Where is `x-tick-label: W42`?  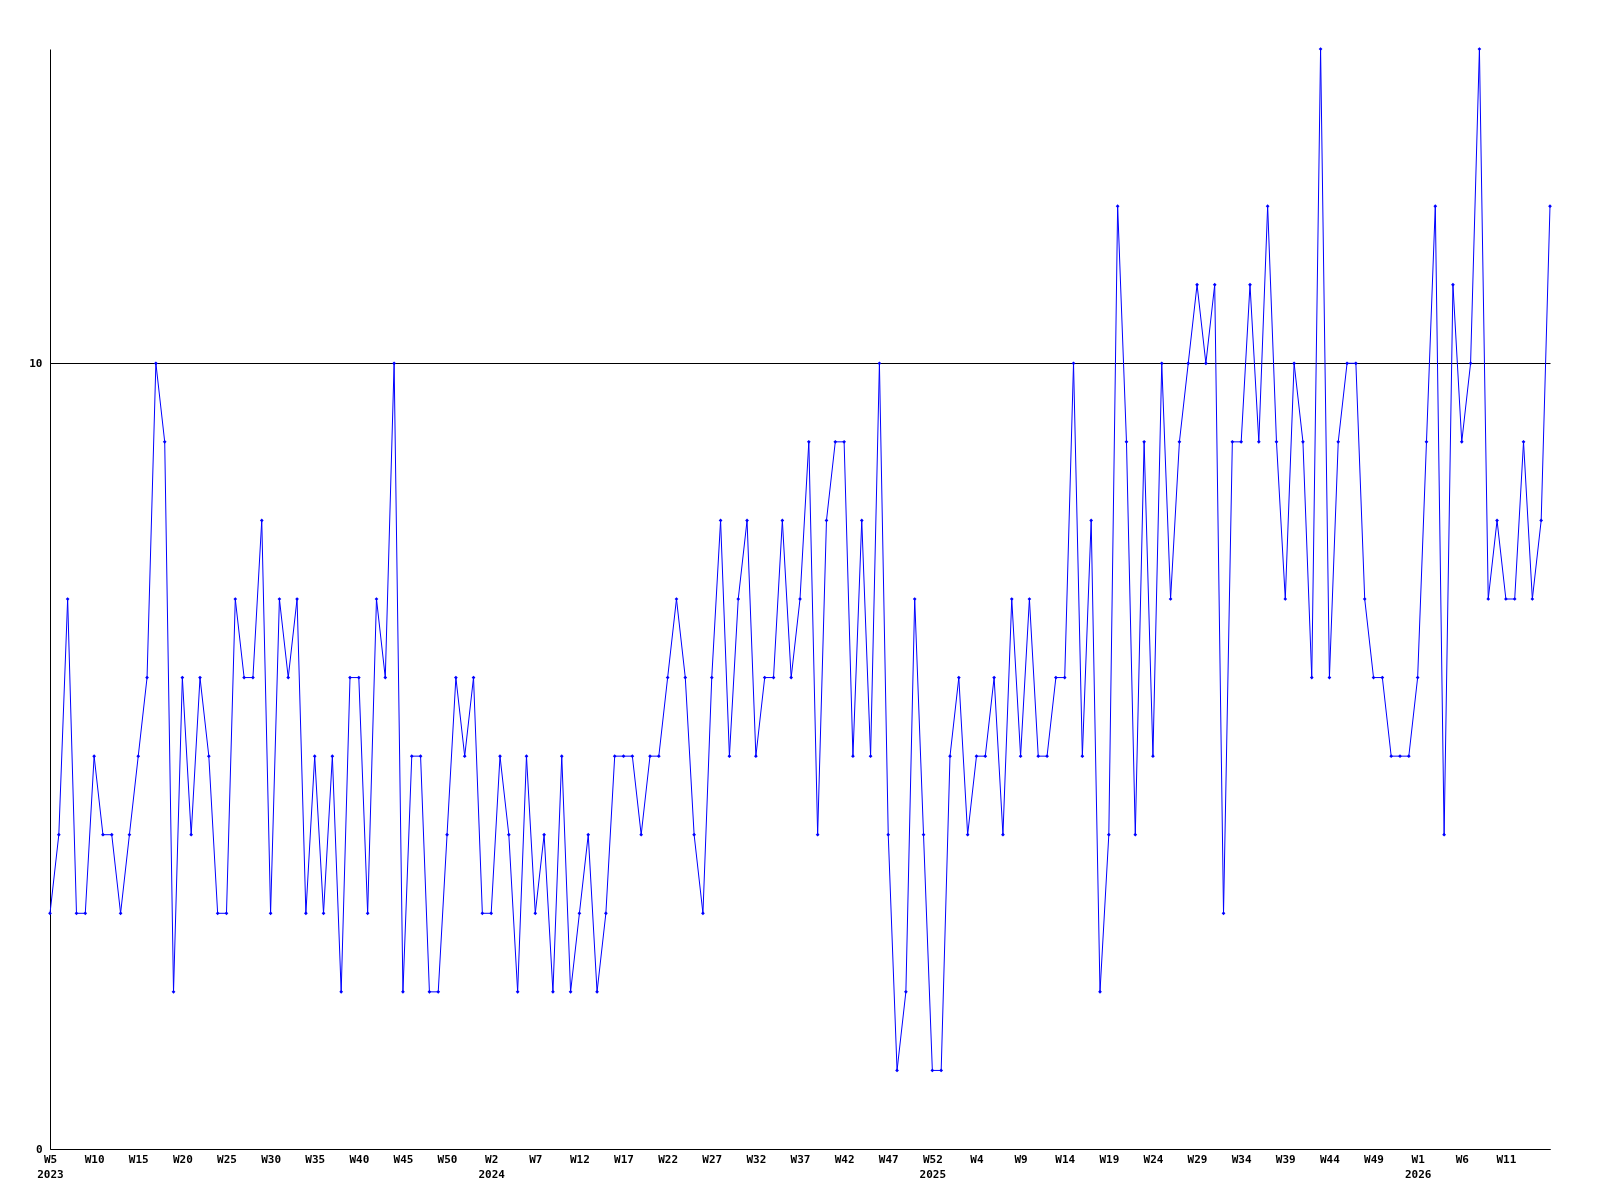
x-tick-label: W42 is located at coordinates (844, 1159).